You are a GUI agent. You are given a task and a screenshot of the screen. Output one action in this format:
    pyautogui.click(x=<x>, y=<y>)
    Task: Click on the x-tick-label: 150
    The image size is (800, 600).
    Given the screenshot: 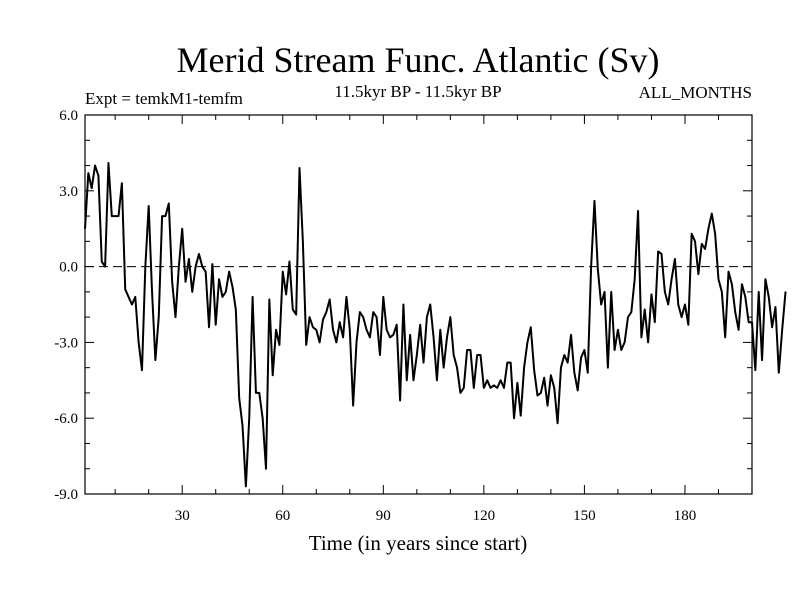 What is the action you would take?
    pyautogui.click(x=584, y=516)
    